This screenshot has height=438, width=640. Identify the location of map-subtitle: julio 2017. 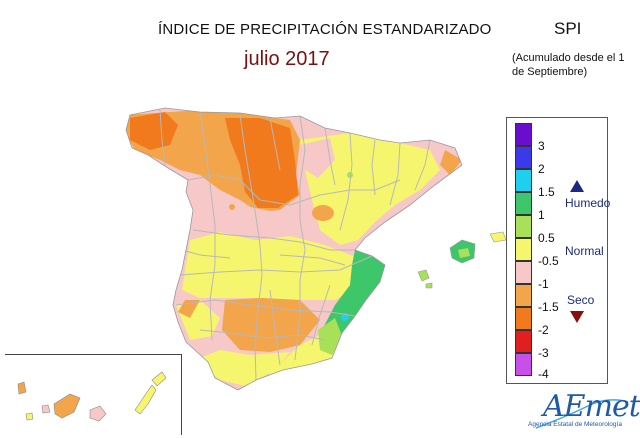
(287, 59).